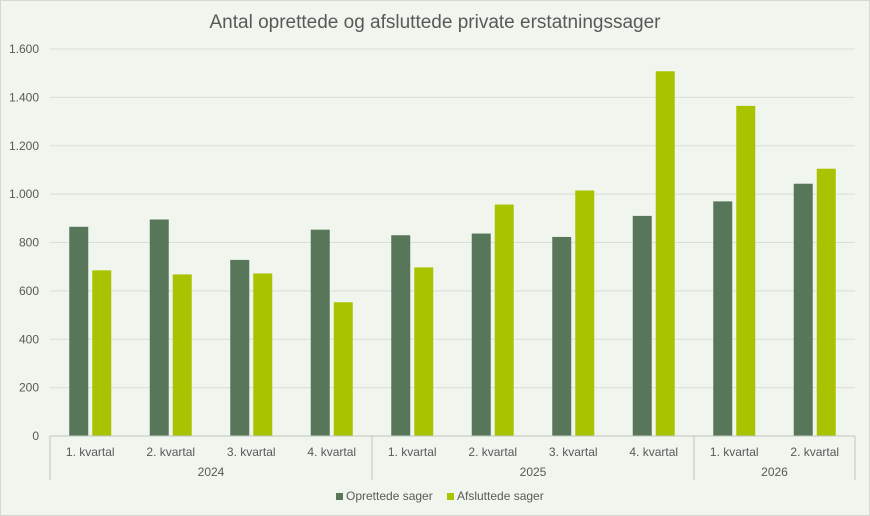 The width and height of the screenshot is (870, 516). Describe the element at coordinates (450, 496) in the screenshot. I see `legend-swatch-afsluttede` at that location.